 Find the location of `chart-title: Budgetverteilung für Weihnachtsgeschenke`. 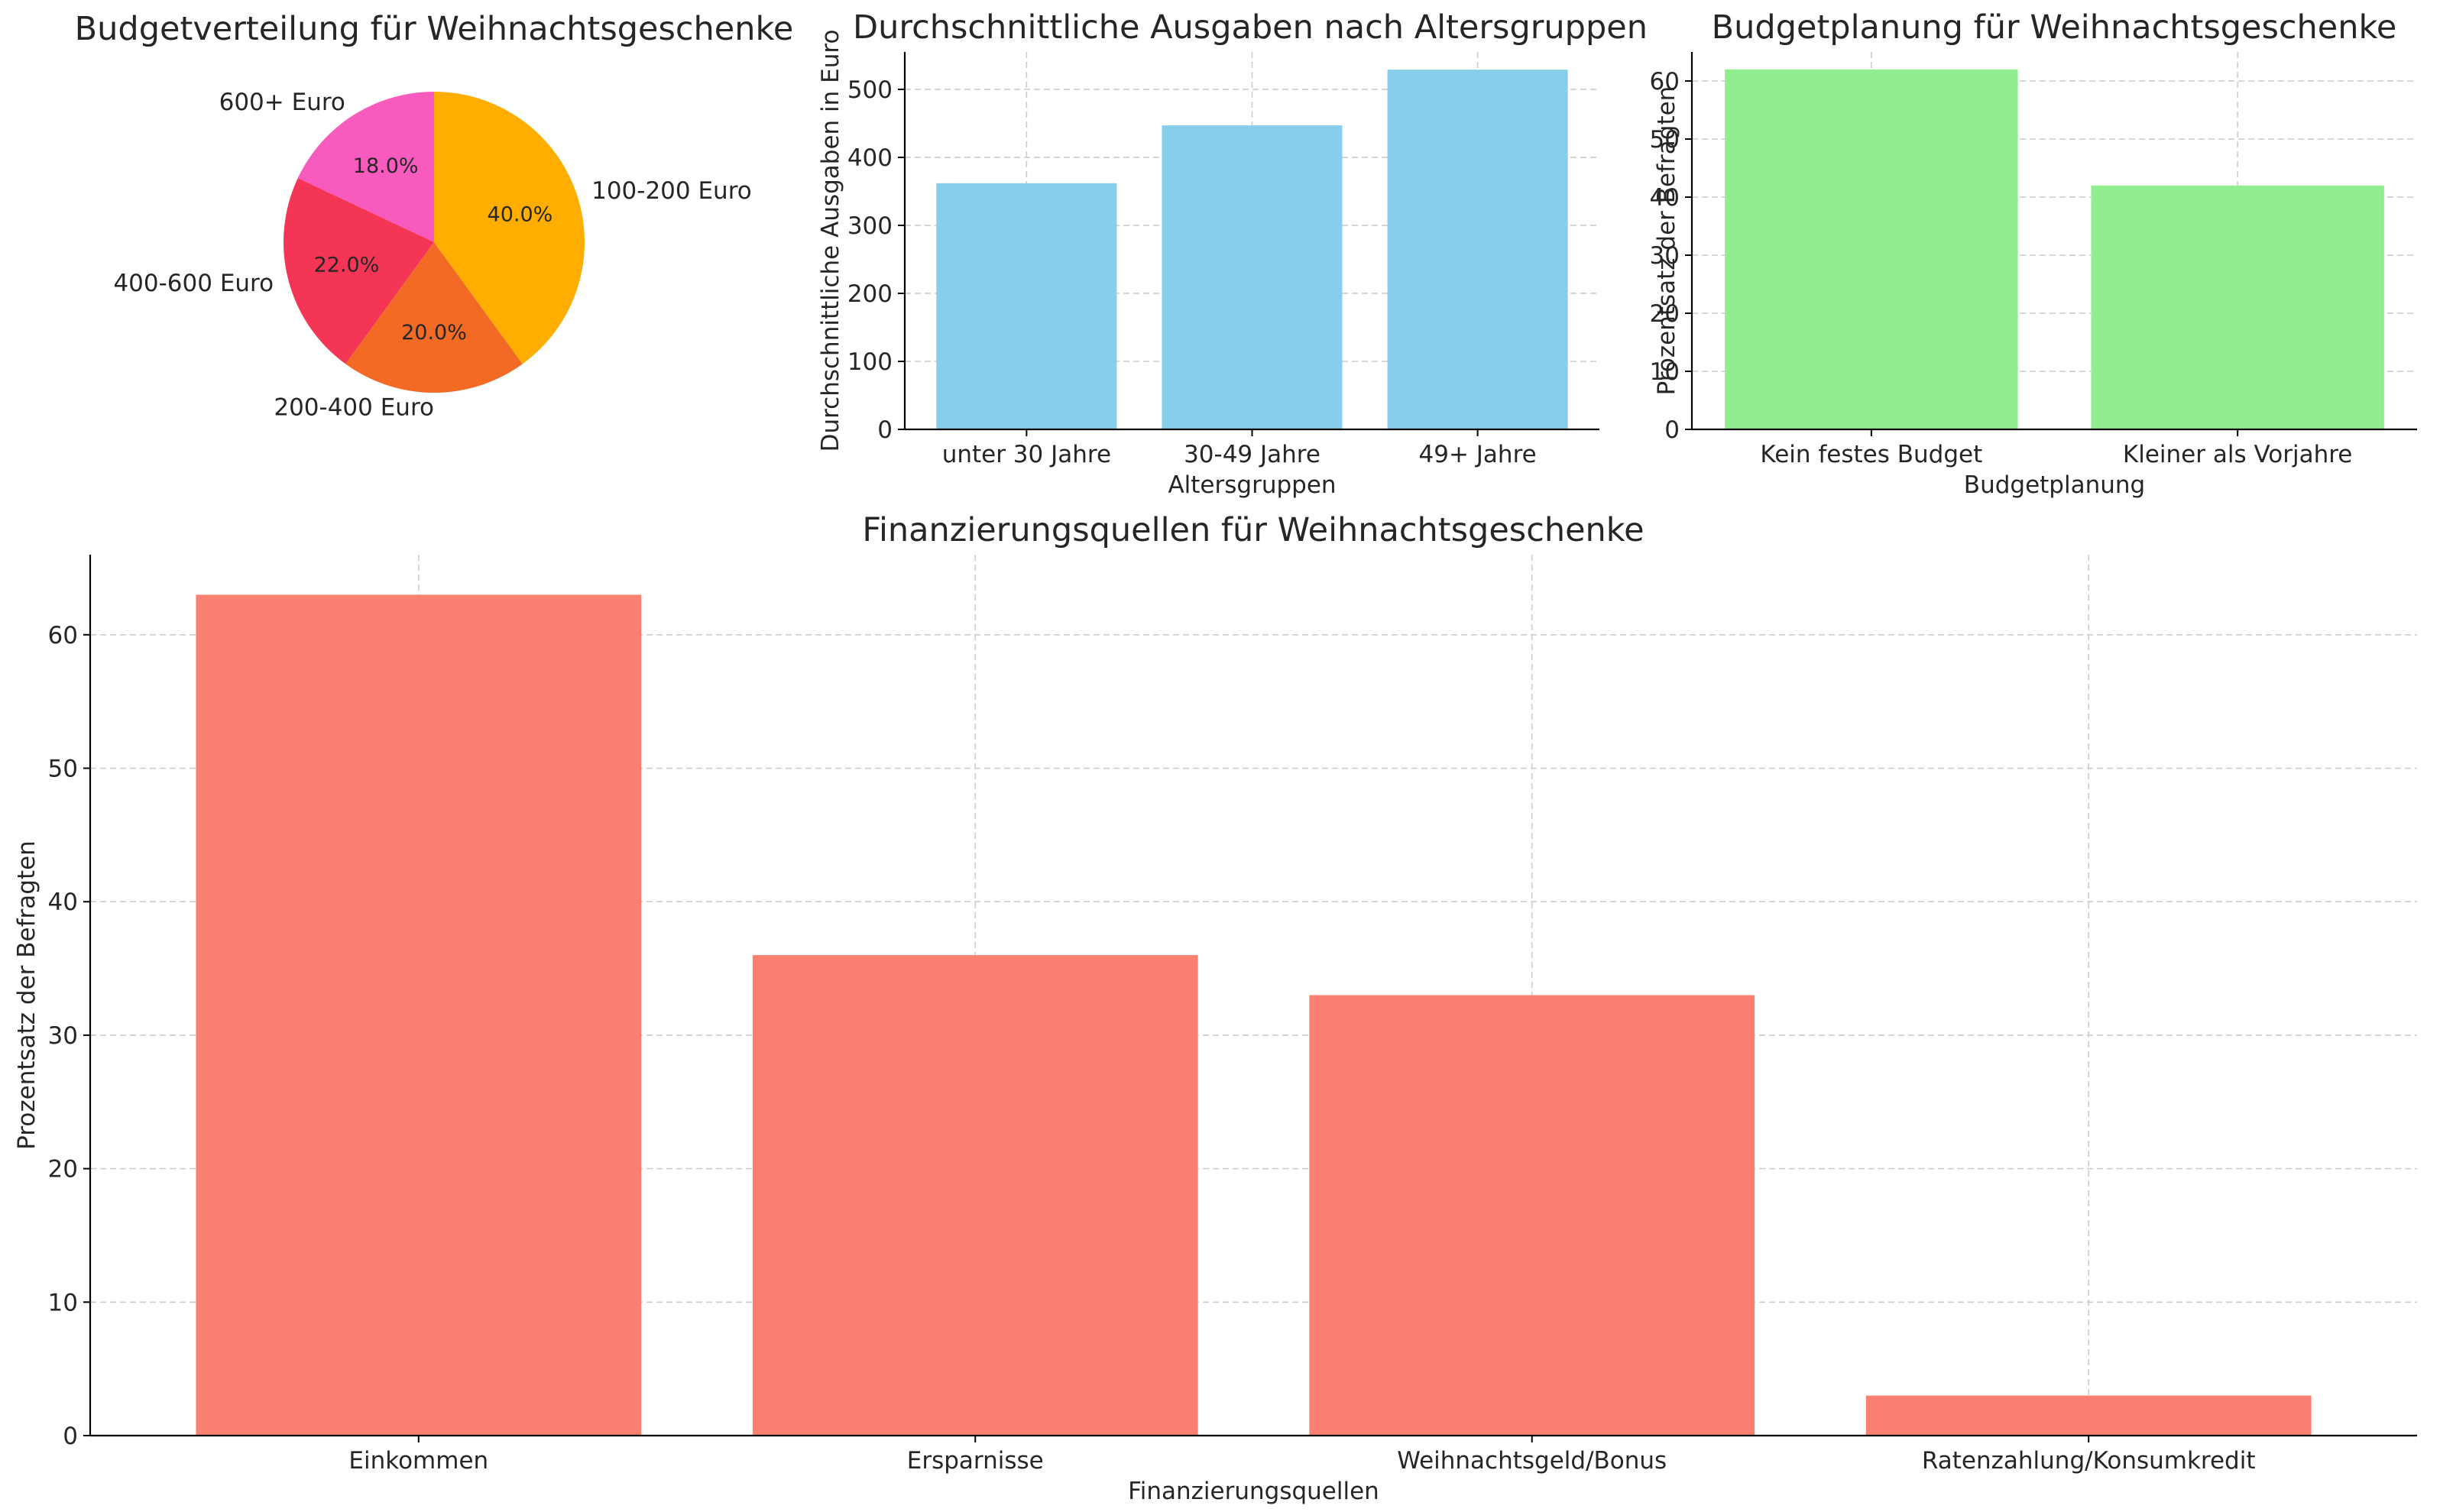

chart-title: Budgetverteilung für Weihnachtsgeschenke is located at coordinates (434, 29).